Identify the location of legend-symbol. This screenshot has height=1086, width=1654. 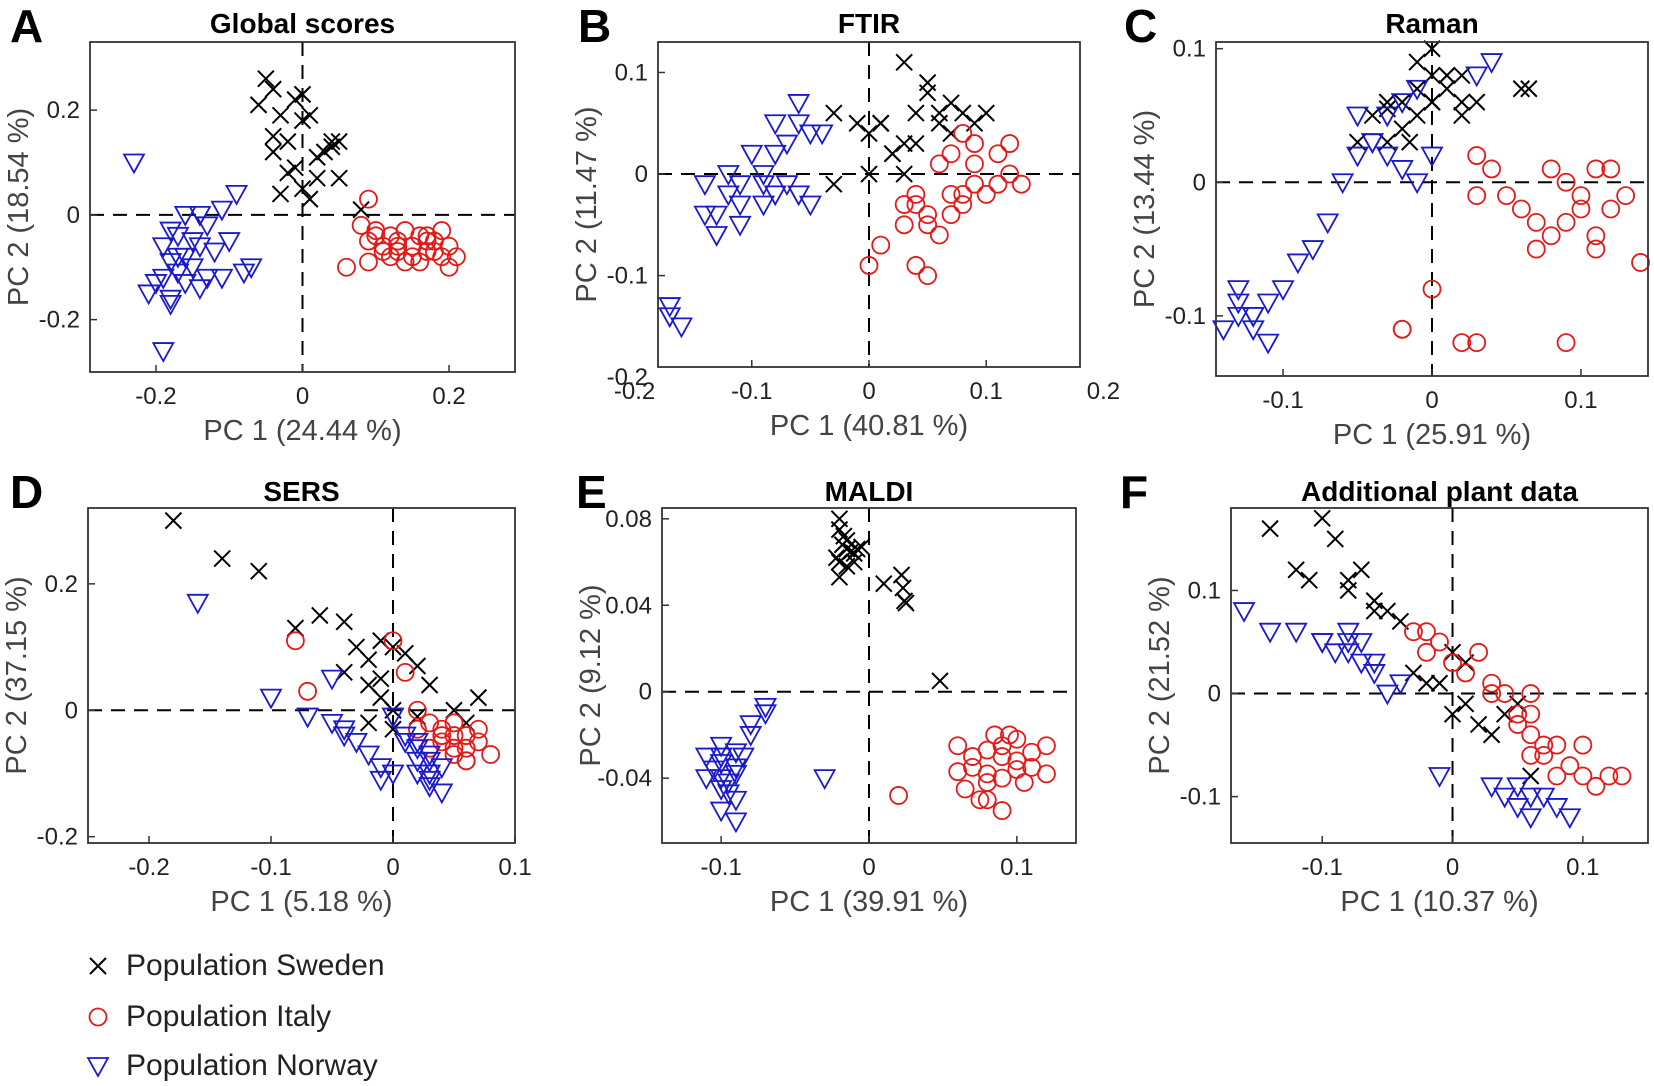
(98, 966).